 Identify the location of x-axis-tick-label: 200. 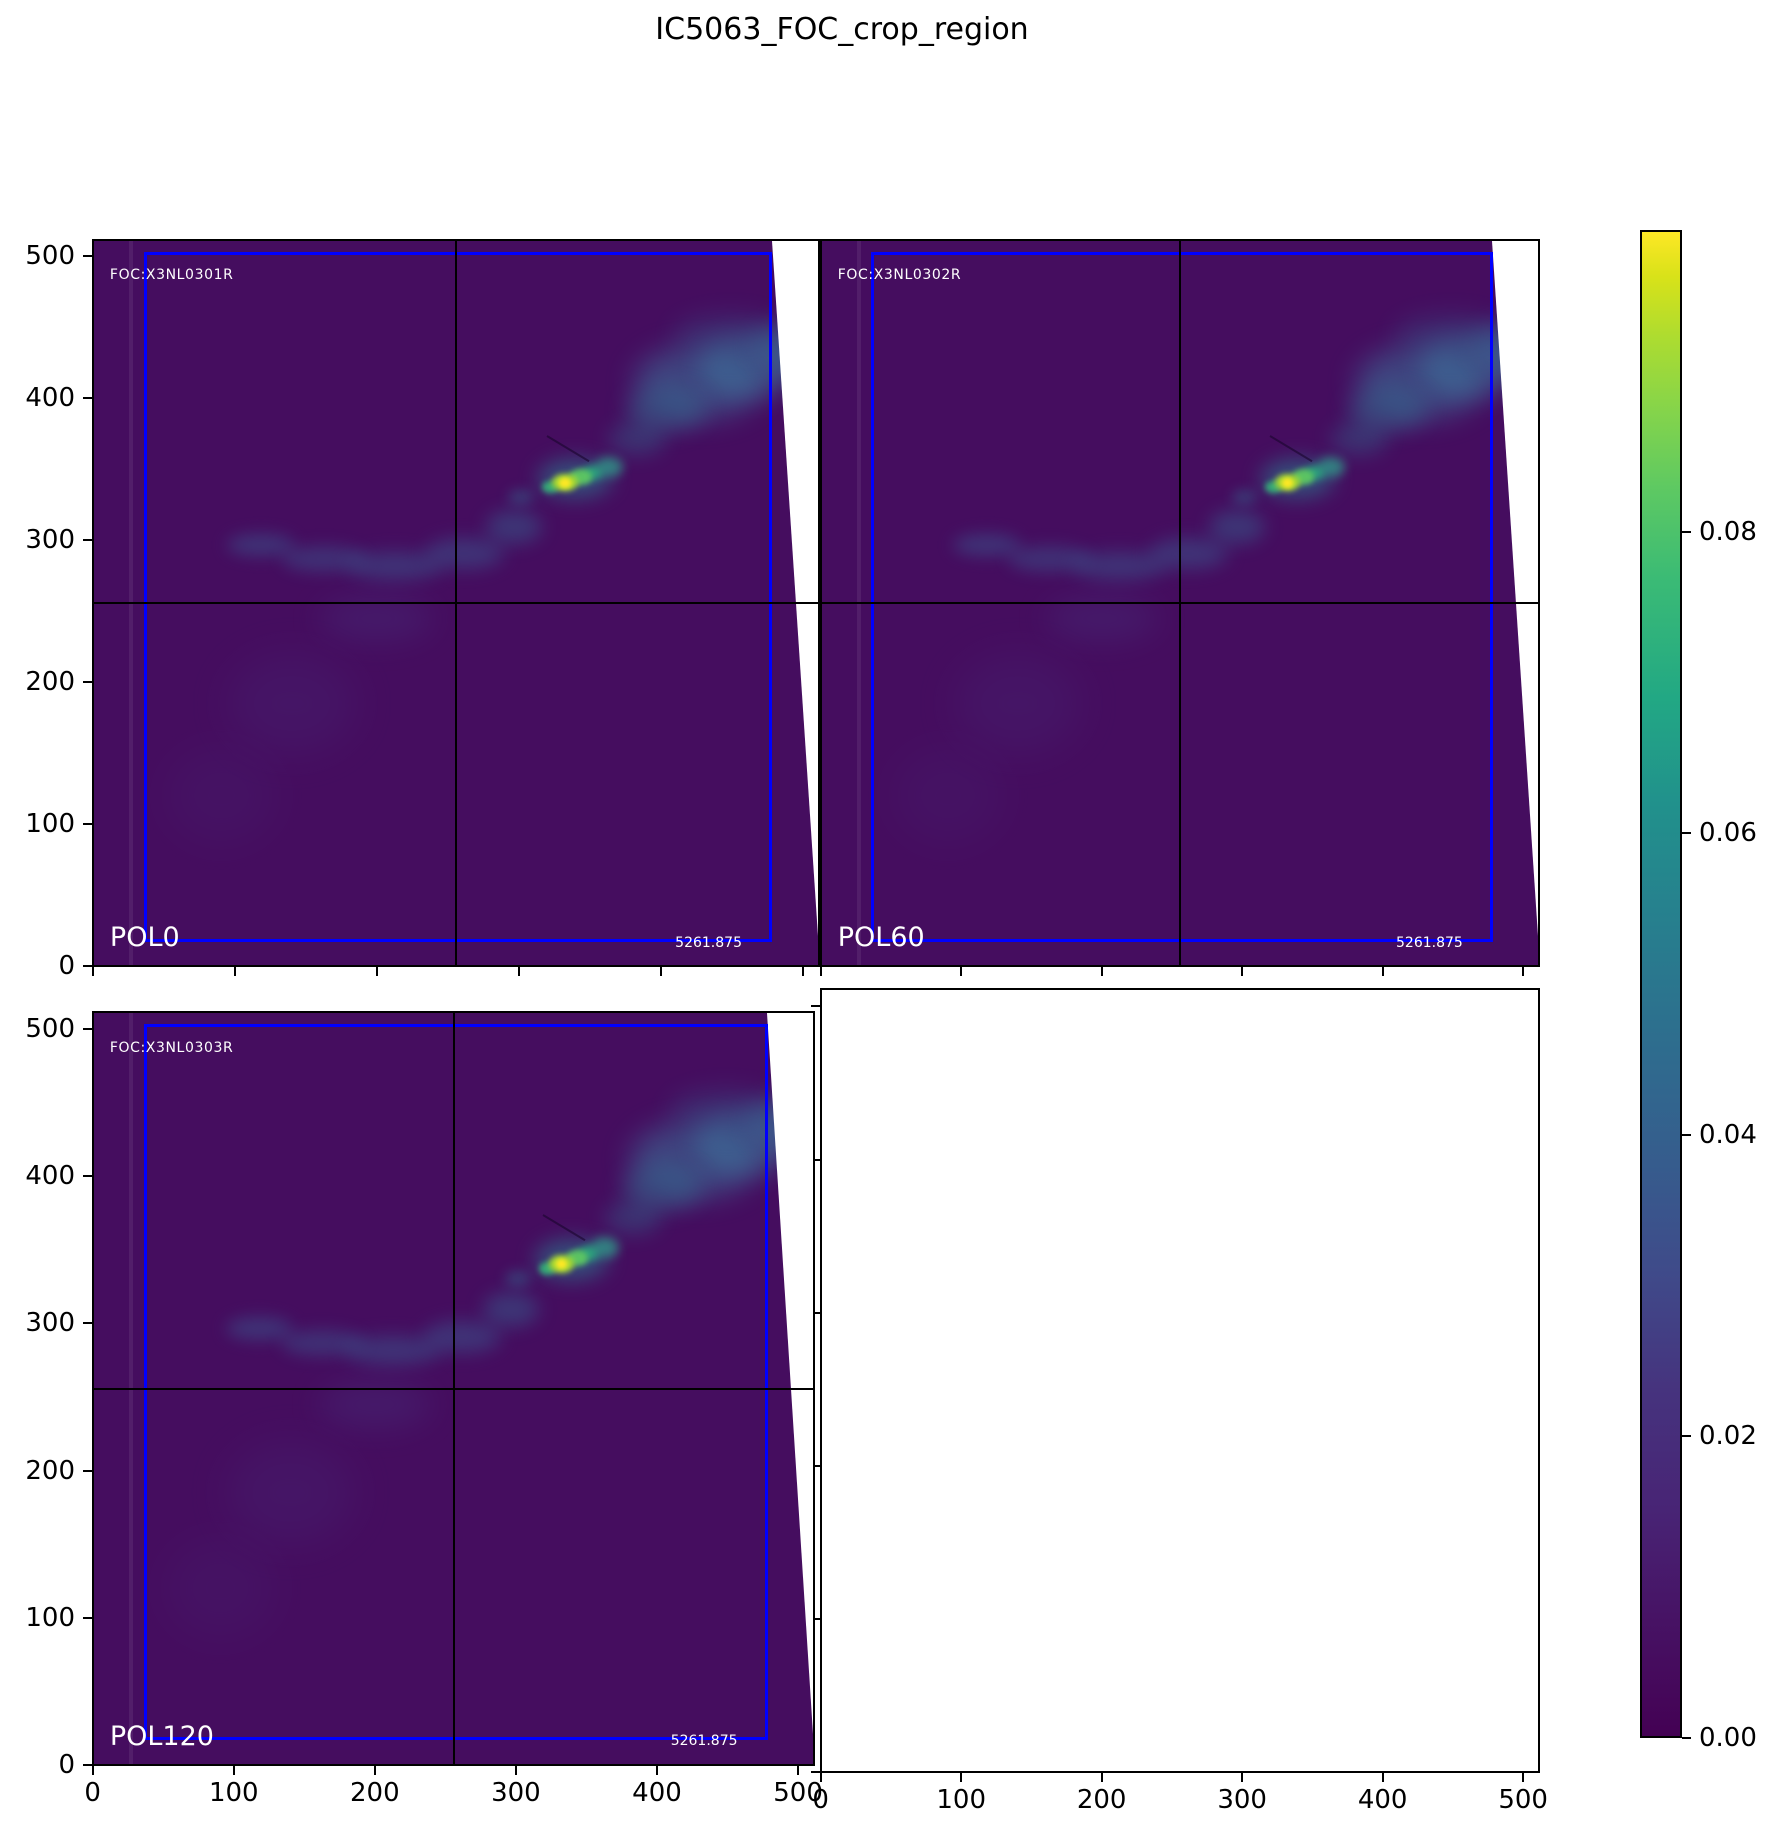
(1101, 1800).